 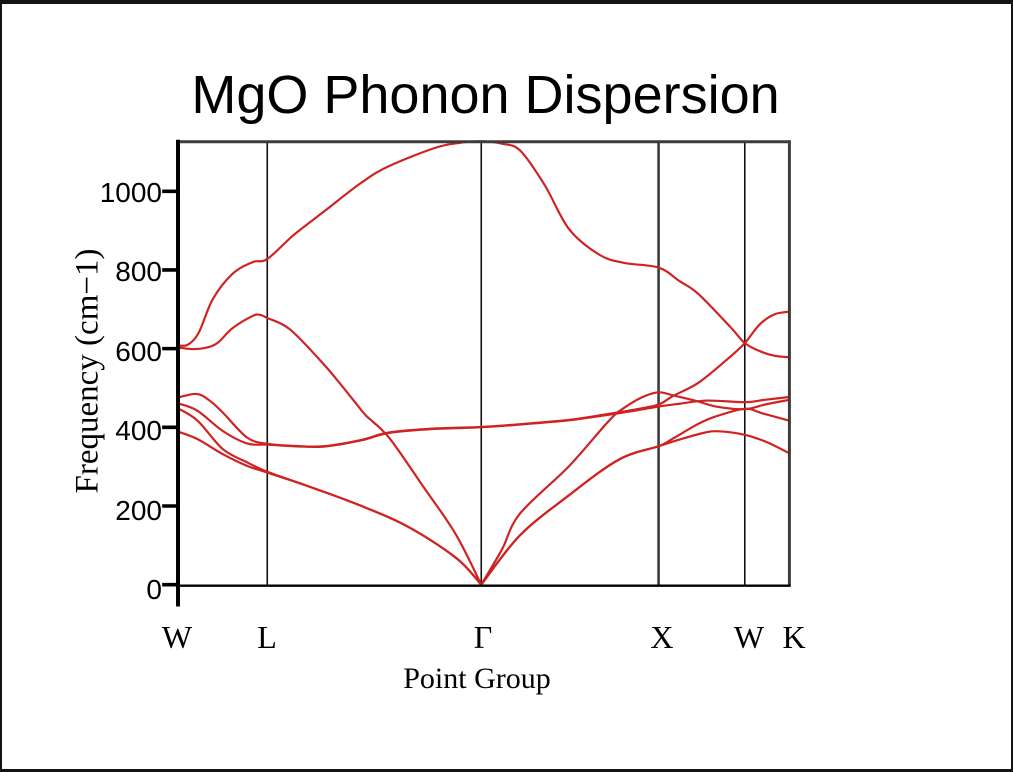 What do you see at coordinates (267, 637) in the screenshot?
I see `k-point-label: L` at bounding box center [267, 637].